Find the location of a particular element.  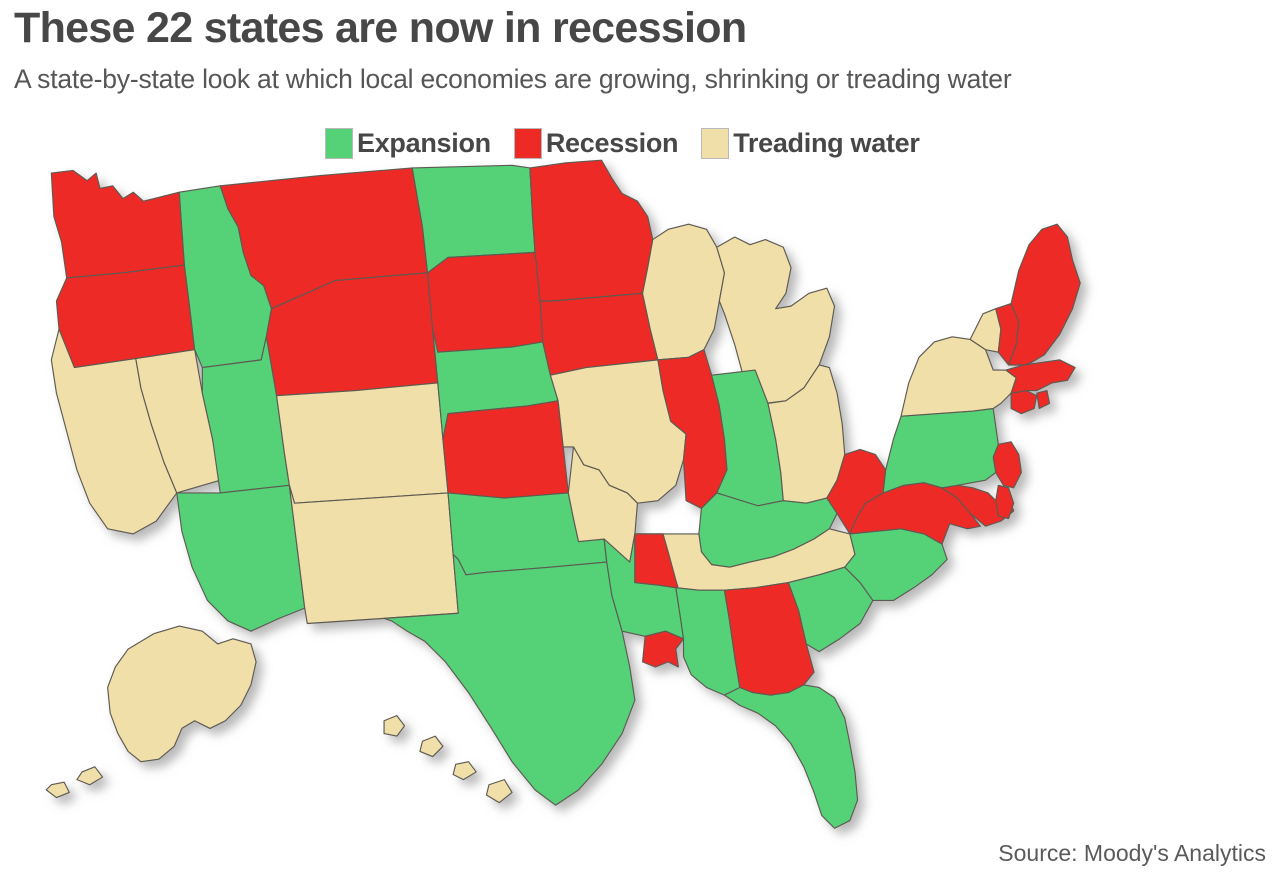

state-or is located at coordinates (125, 316).